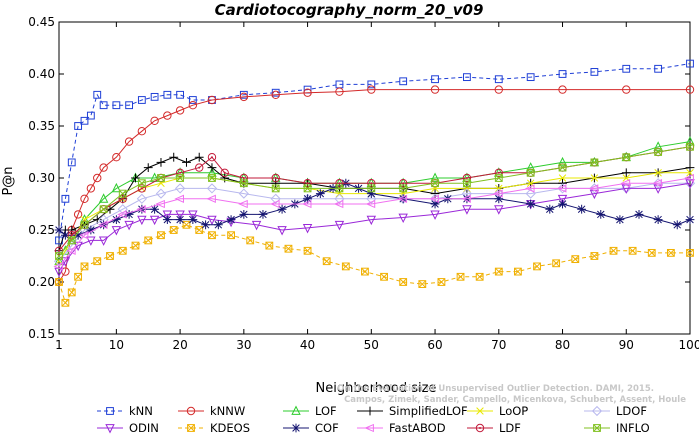  I want to click on y-tick-label: 0.15, so click(41, 334).